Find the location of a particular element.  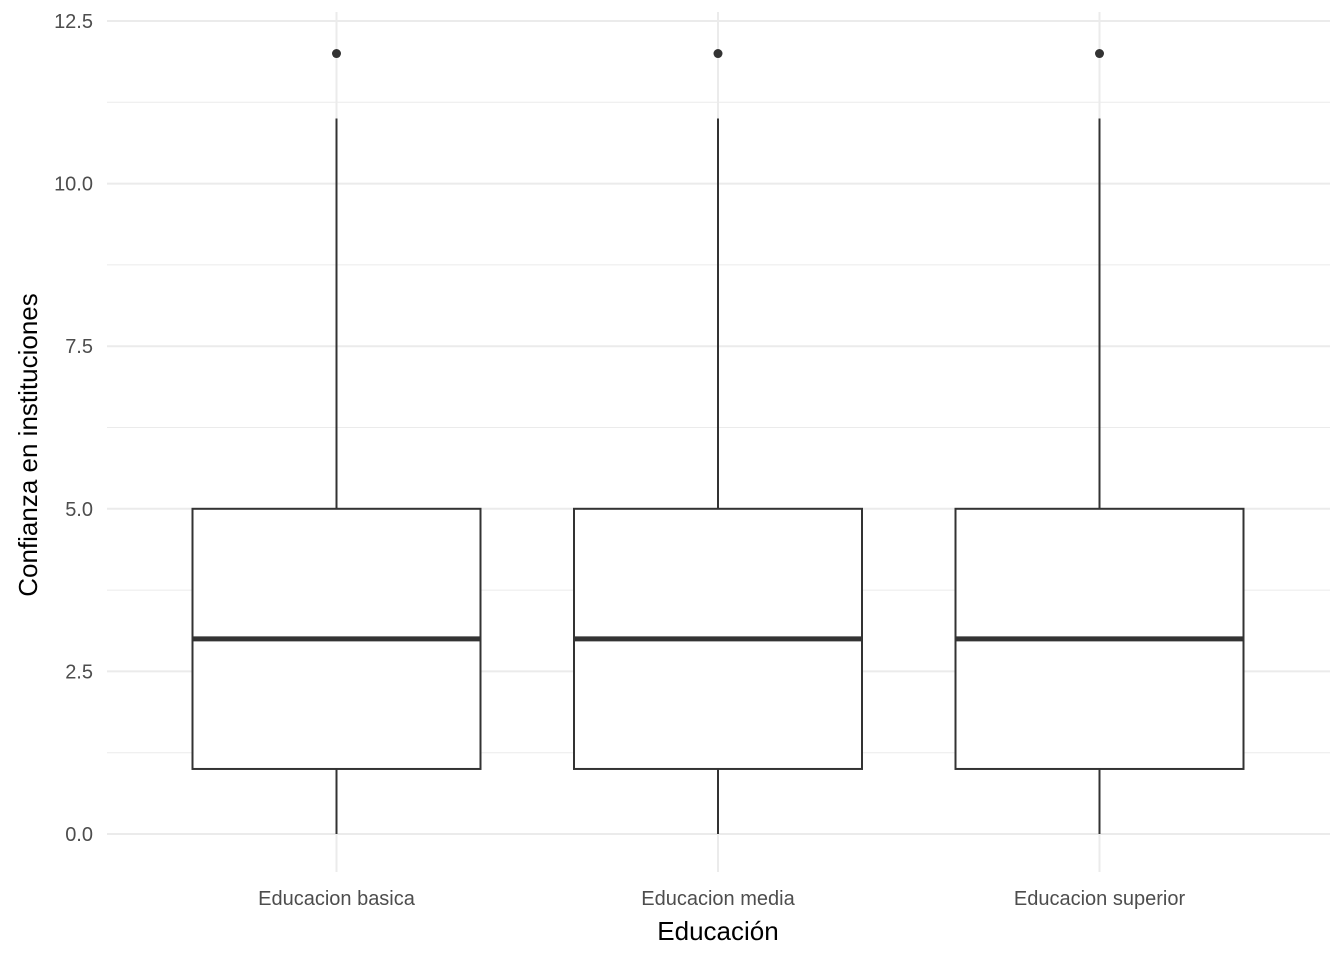

y-axis-title: Confianza en instituciones is located at coordinates (28, 445).